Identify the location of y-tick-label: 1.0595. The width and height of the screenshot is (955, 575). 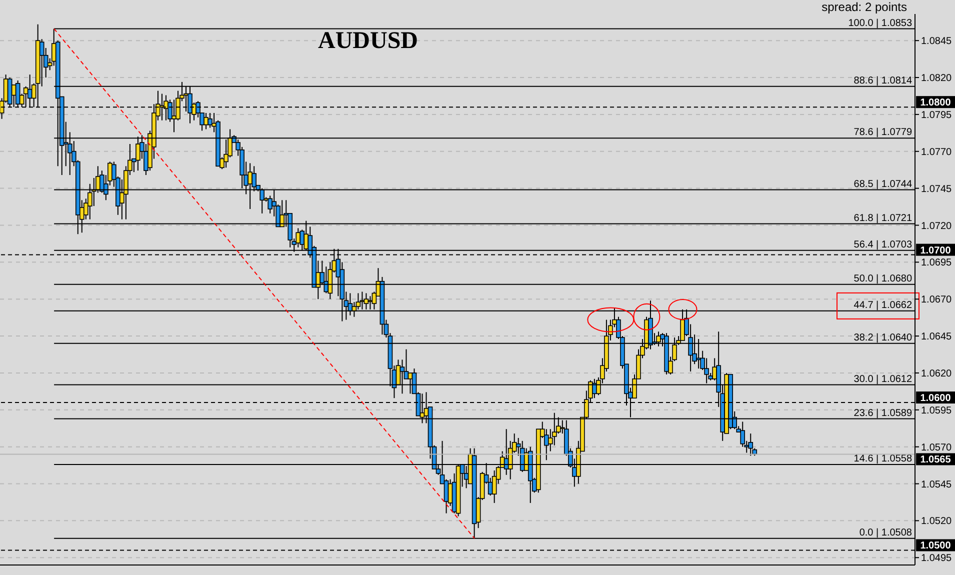
(936, 410).